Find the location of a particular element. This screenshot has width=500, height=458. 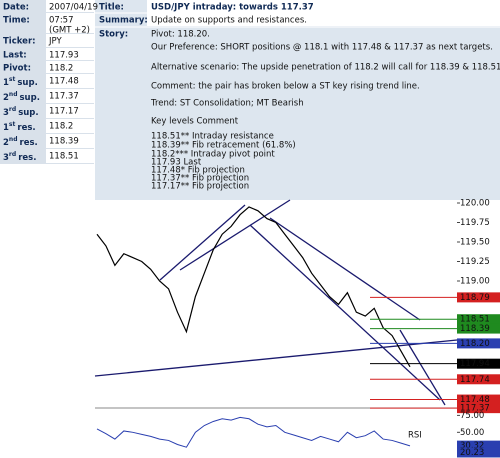

row-value: 07:57 is located at coordinates (61, 21).